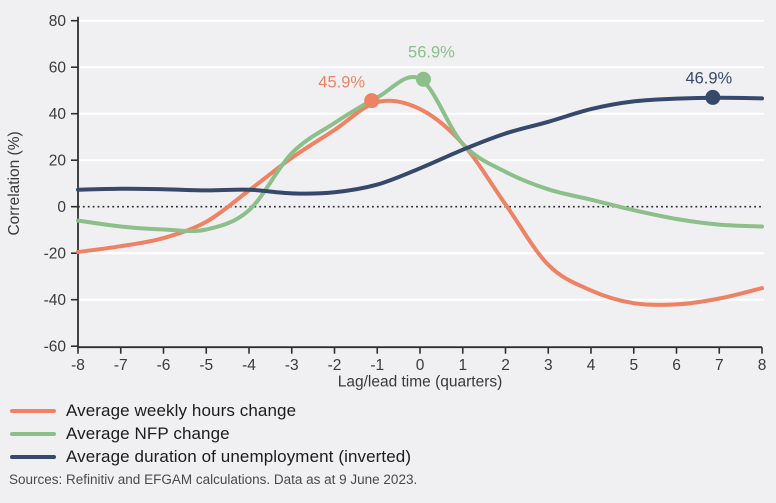  I want to click on y-tick-label: -60, so click(55, 347).